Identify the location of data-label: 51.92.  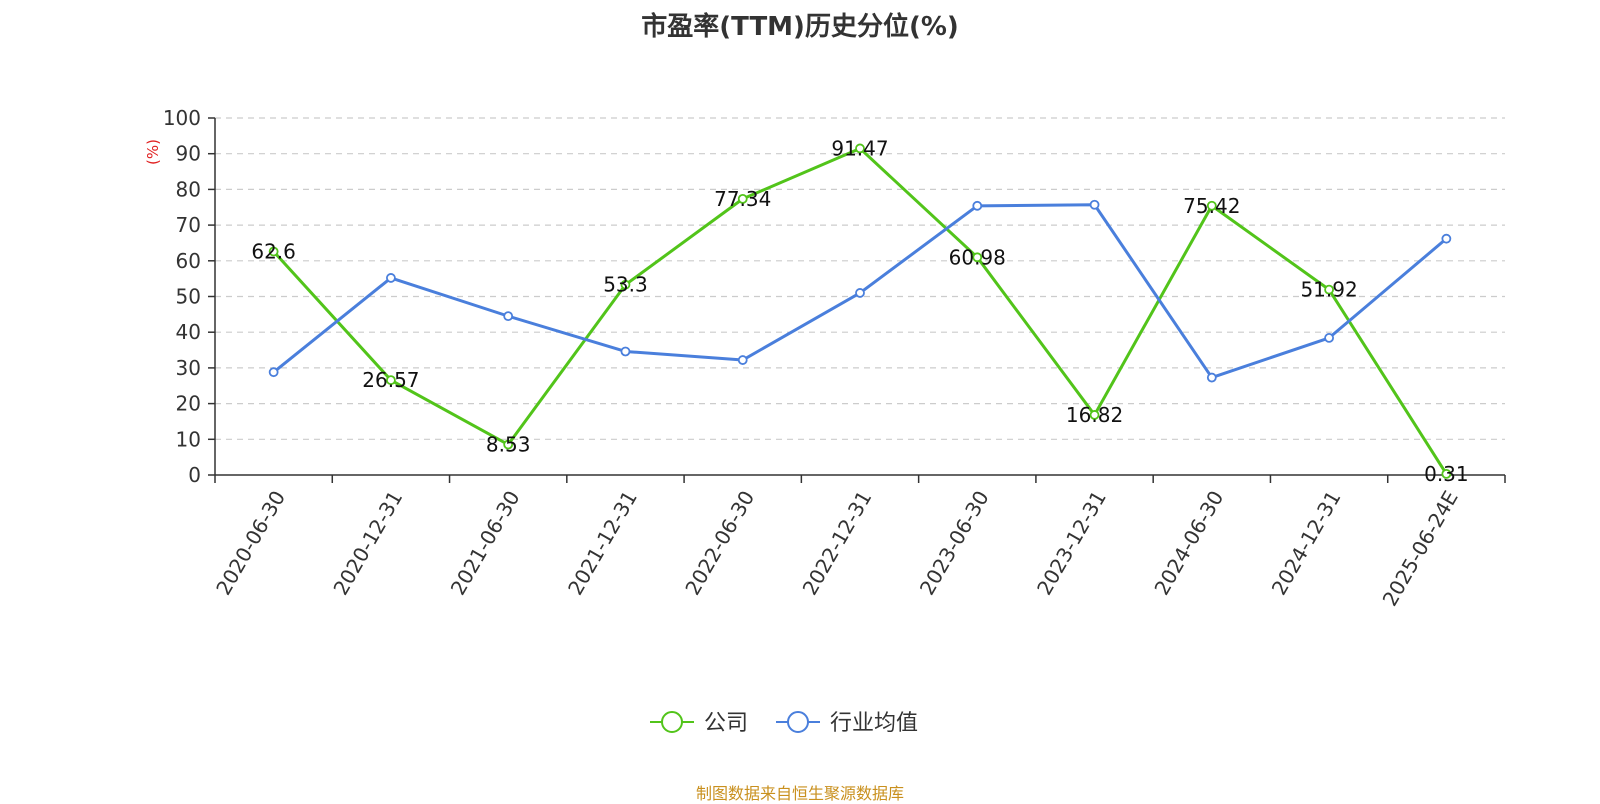
(1328, 290).